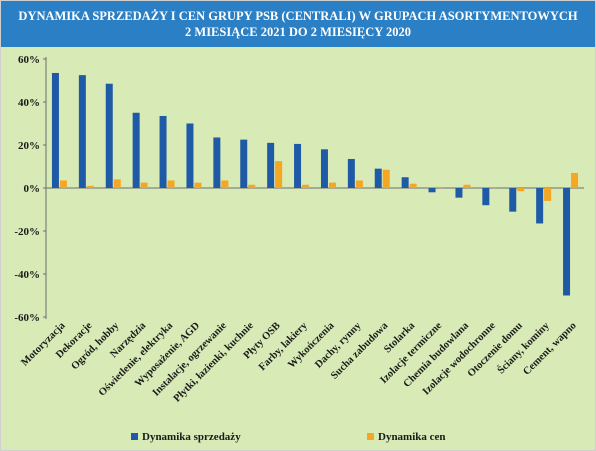 This screenshot has height=451, width=596. What do you see at coordinates (29, 146) in the screenshot?
I see `y-tick-label: 20%` at bounding box center [29, 146].